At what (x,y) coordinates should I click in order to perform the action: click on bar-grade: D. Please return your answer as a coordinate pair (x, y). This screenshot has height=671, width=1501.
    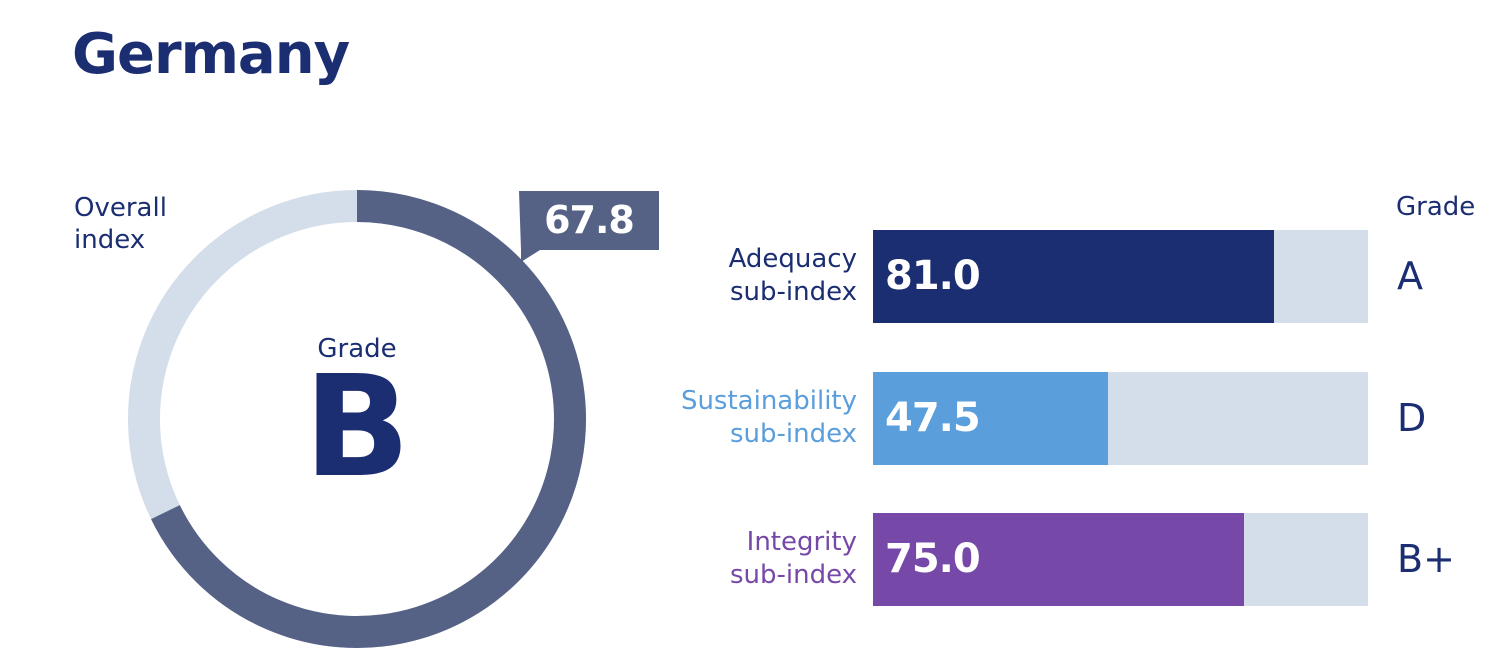
    Looking at the image, I should click on (1412, 418).